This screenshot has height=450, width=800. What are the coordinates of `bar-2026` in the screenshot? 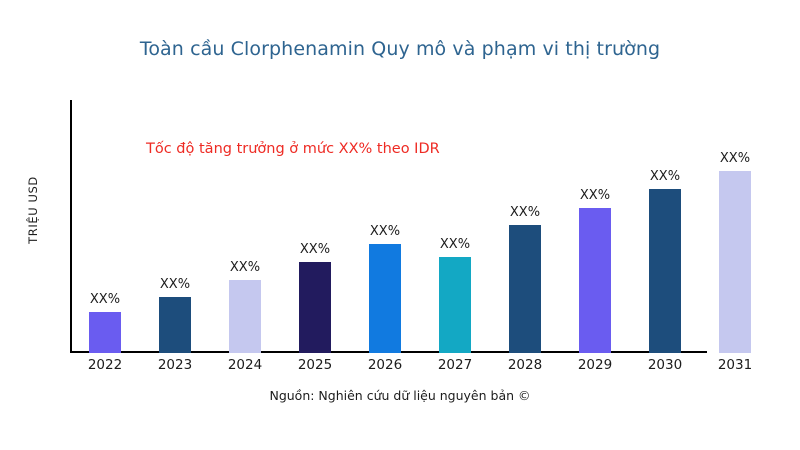 It's located at (385, 298).